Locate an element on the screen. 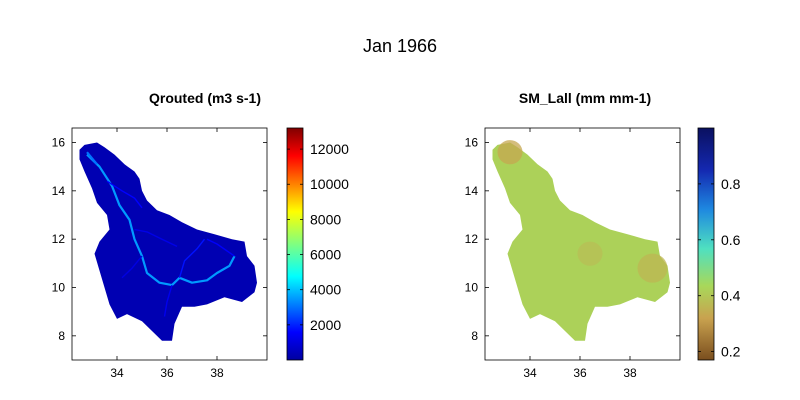  river-main-stem is located at coordinates (161, 220).